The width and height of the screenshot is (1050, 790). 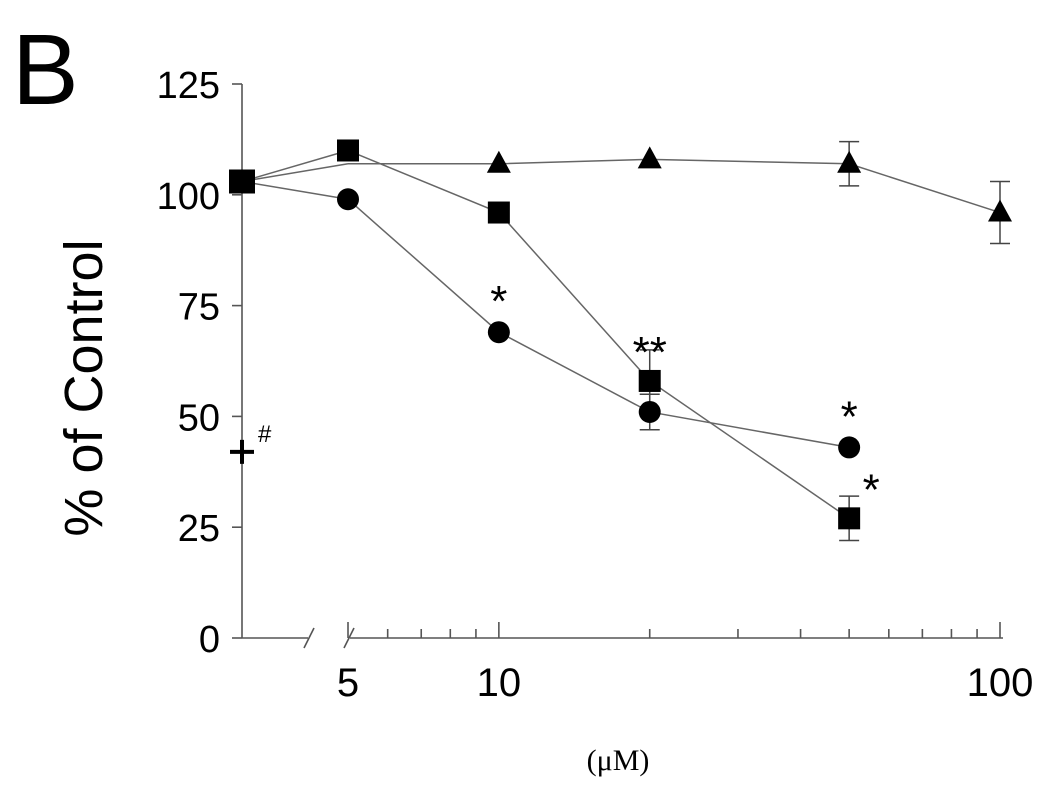 I want to click on y-tick-label: 75, so click(x=199, y=308).